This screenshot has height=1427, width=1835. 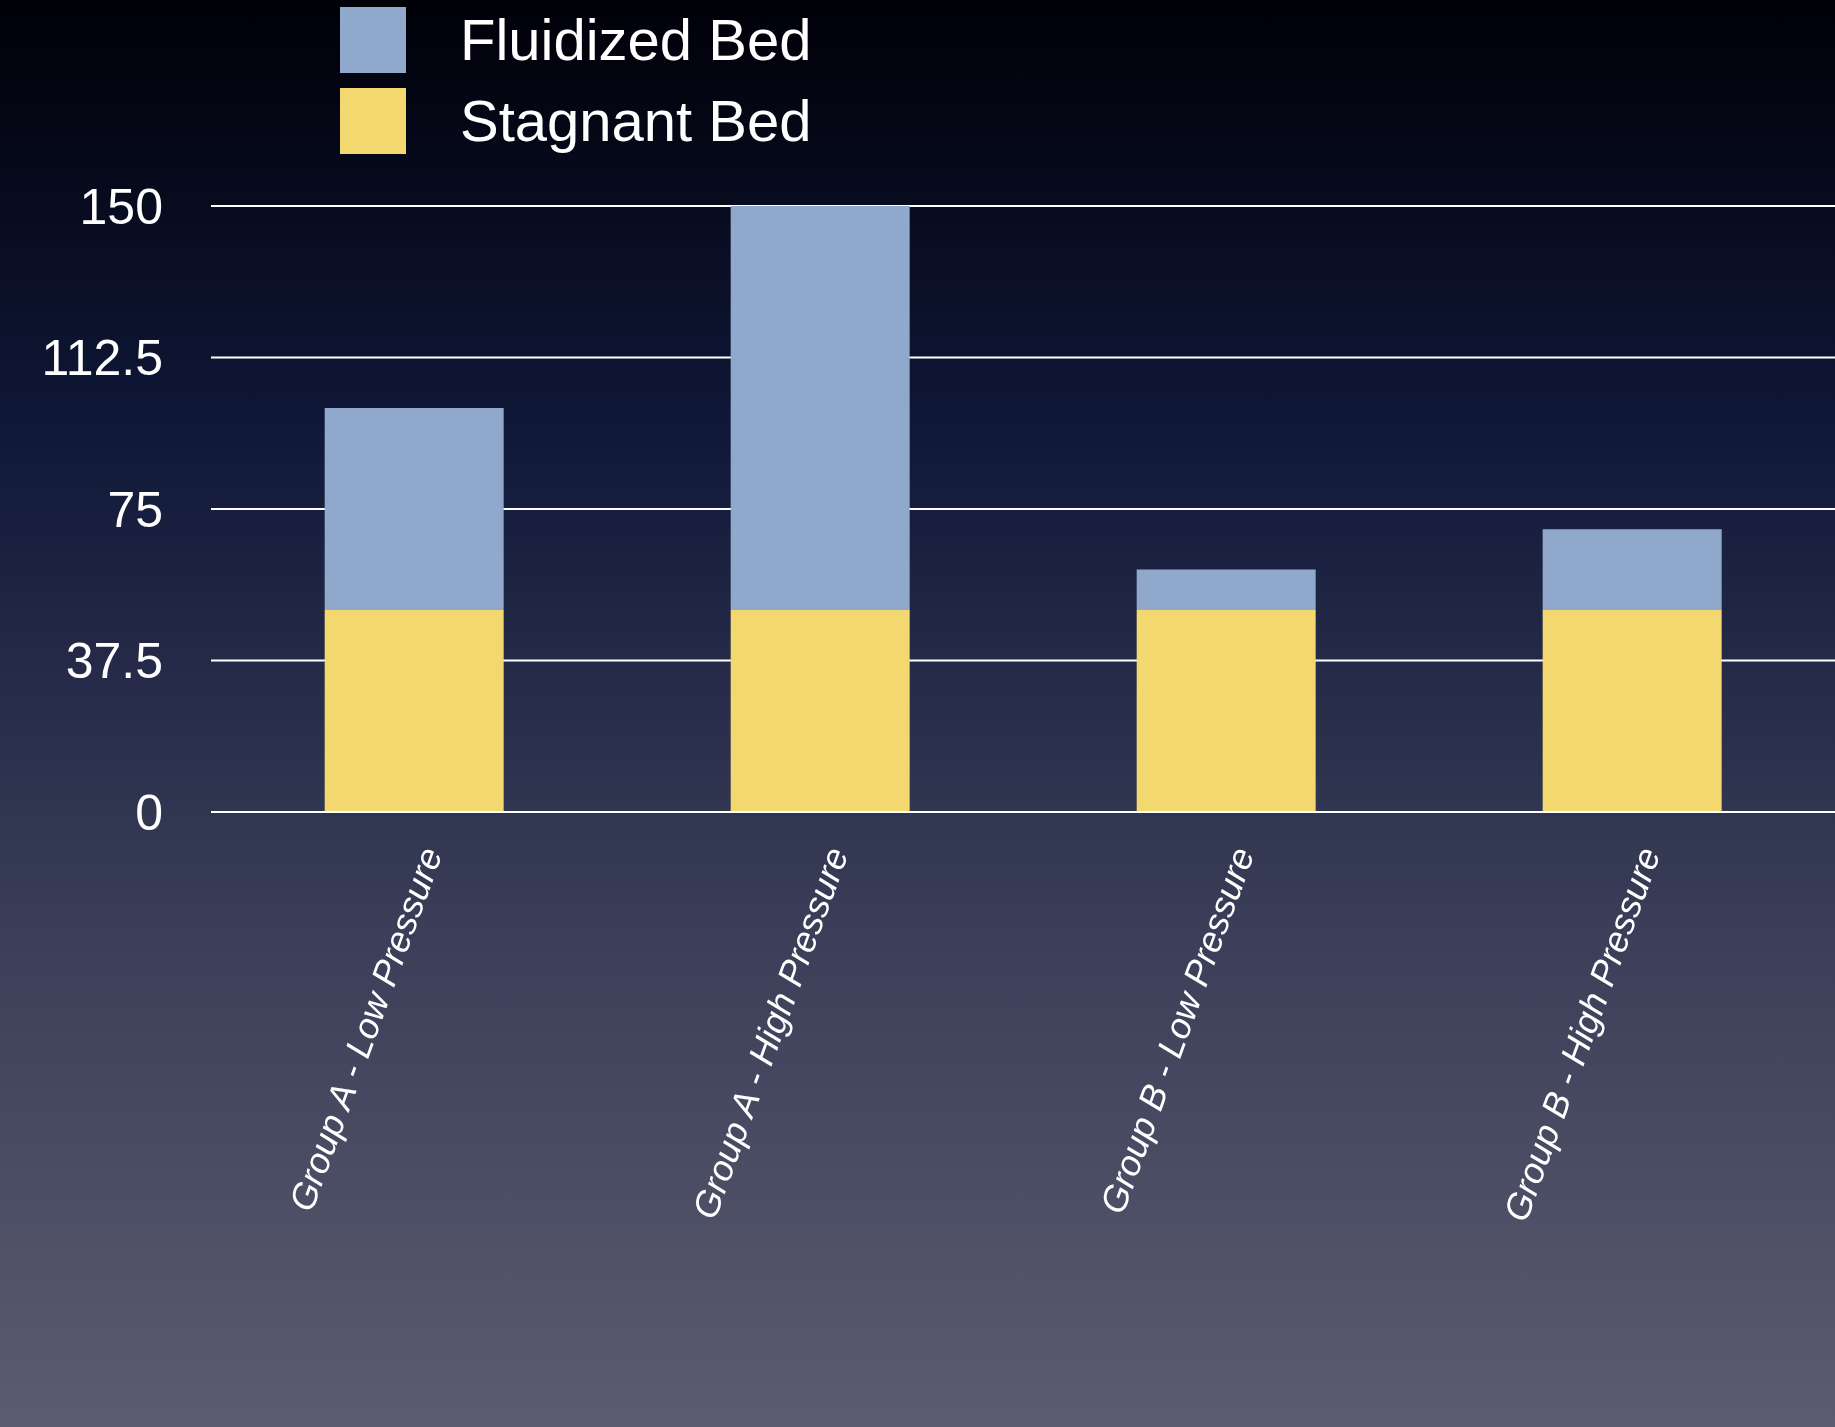 I want to click on y-tick-label: 75, so click(x=135, y=509).